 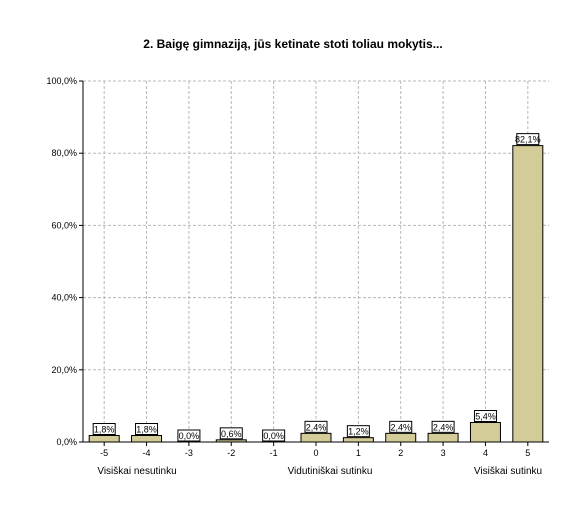 What do you see at coordinates (443, 453) in the screenshot?
I see `x-tick-label: 3` at bounding box center [443, 453].